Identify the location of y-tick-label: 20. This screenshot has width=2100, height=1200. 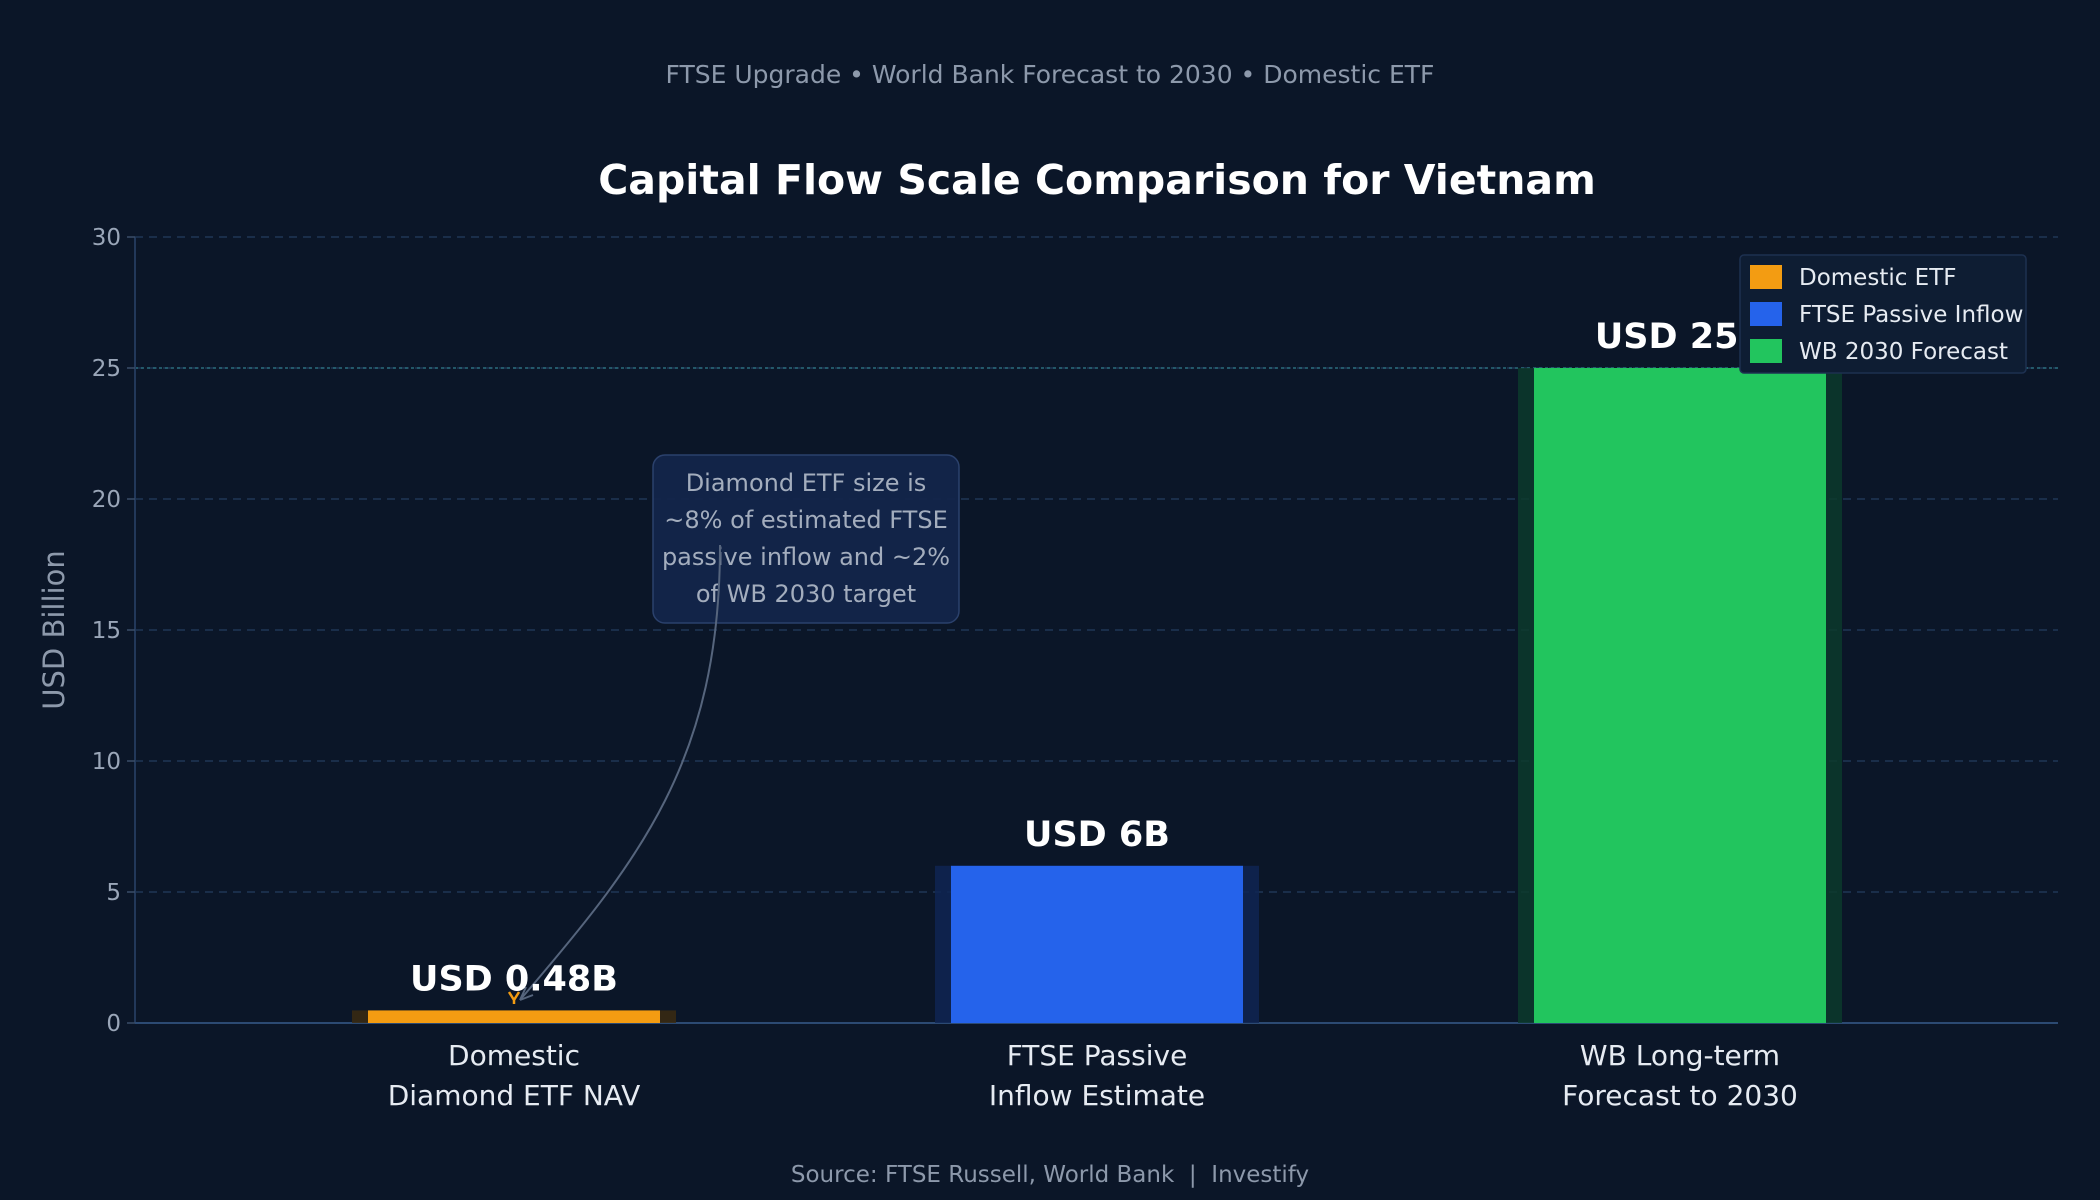
(106, 500).